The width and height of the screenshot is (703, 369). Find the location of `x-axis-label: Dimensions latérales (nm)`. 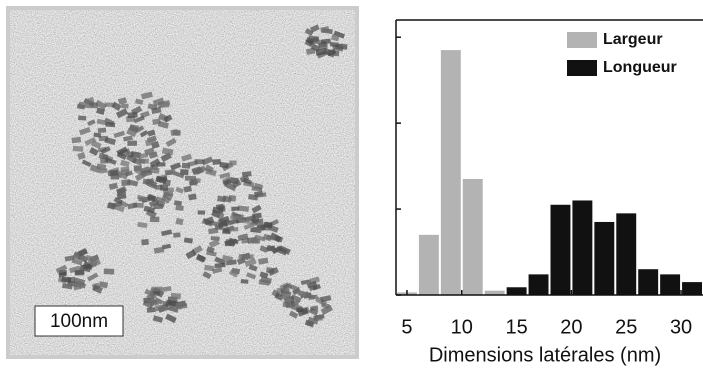

x-axis-label: Dimensions latérales (nm) is located at coordinates (545, 355).